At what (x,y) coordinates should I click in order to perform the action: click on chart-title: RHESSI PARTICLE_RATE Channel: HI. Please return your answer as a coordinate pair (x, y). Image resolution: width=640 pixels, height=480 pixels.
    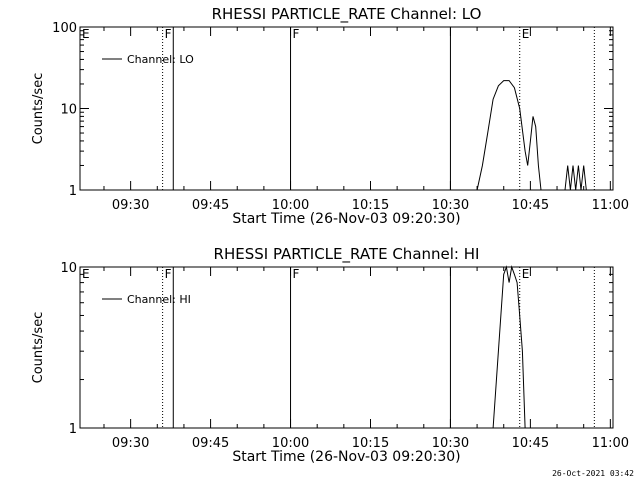
    Looking at the image, I should click on (347, 254).